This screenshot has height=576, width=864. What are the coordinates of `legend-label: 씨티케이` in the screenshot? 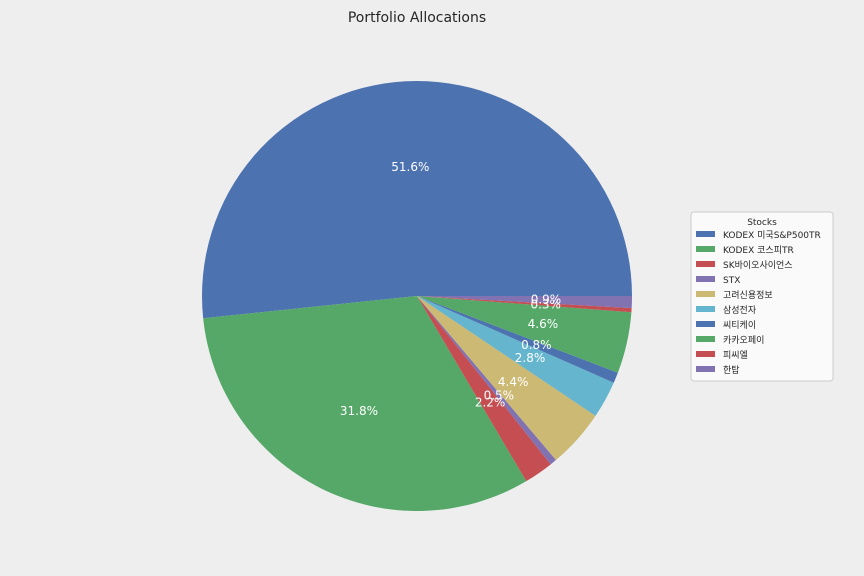 It's located at (739, 325).